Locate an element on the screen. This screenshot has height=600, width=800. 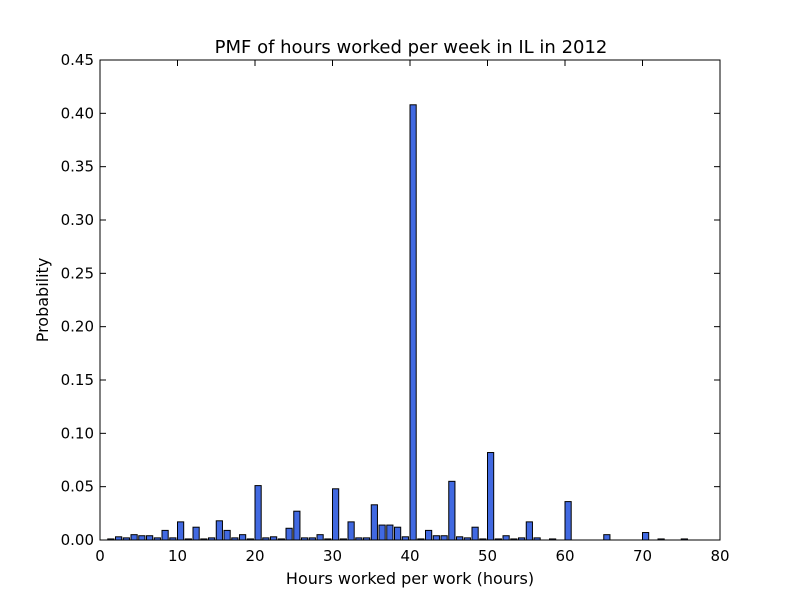
y-tick-label: 0.20 is located at coordinates (77, 327).